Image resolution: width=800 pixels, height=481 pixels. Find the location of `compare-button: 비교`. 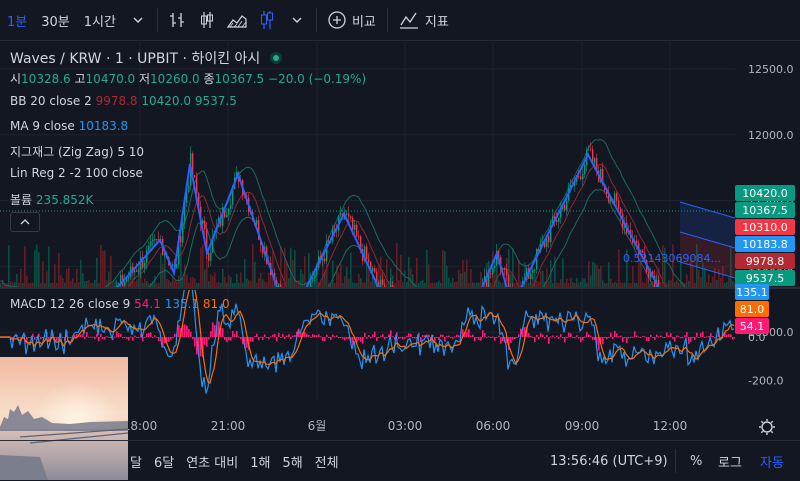

compare-button: 비교 is located at coordinates (352, 20).